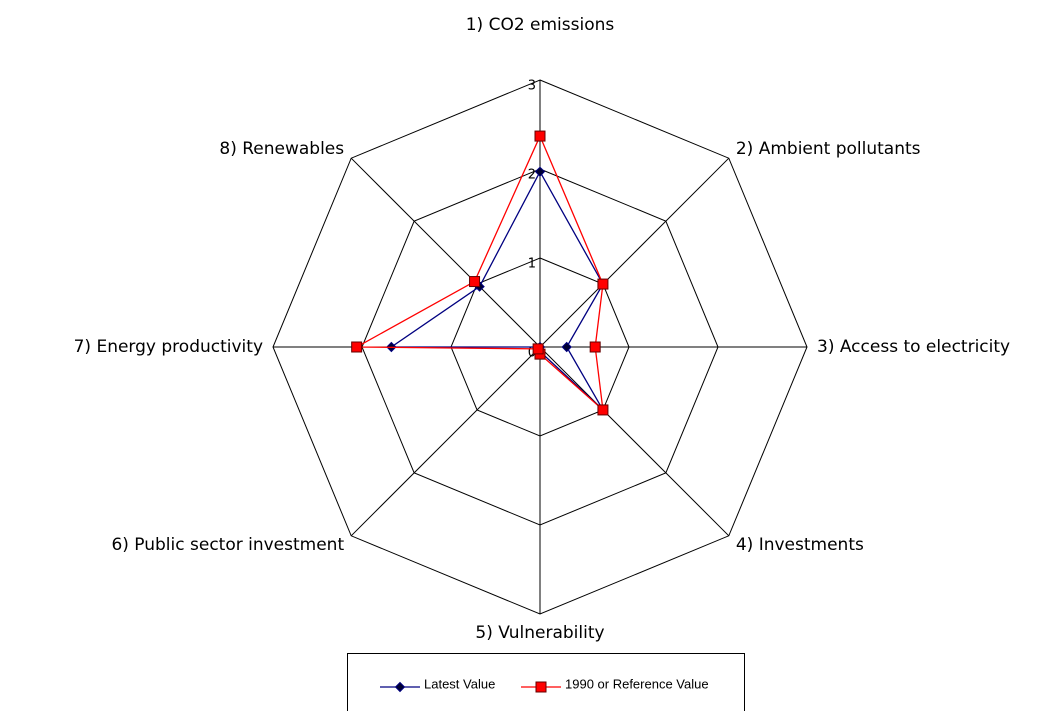 The height and width of the screenshot is (715, 1044). I want to click on category-label: 7) Energy productivity, so click(168, 347).